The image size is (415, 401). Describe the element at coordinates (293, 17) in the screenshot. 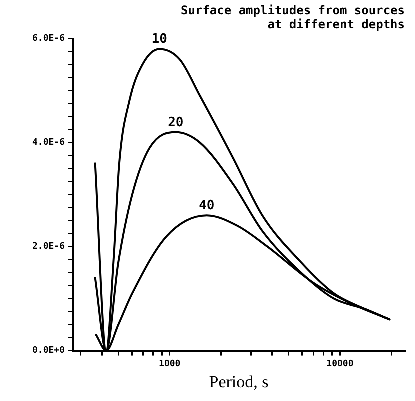

I see `chart-title: Surface amplitudes from sources at different depths` at that location.